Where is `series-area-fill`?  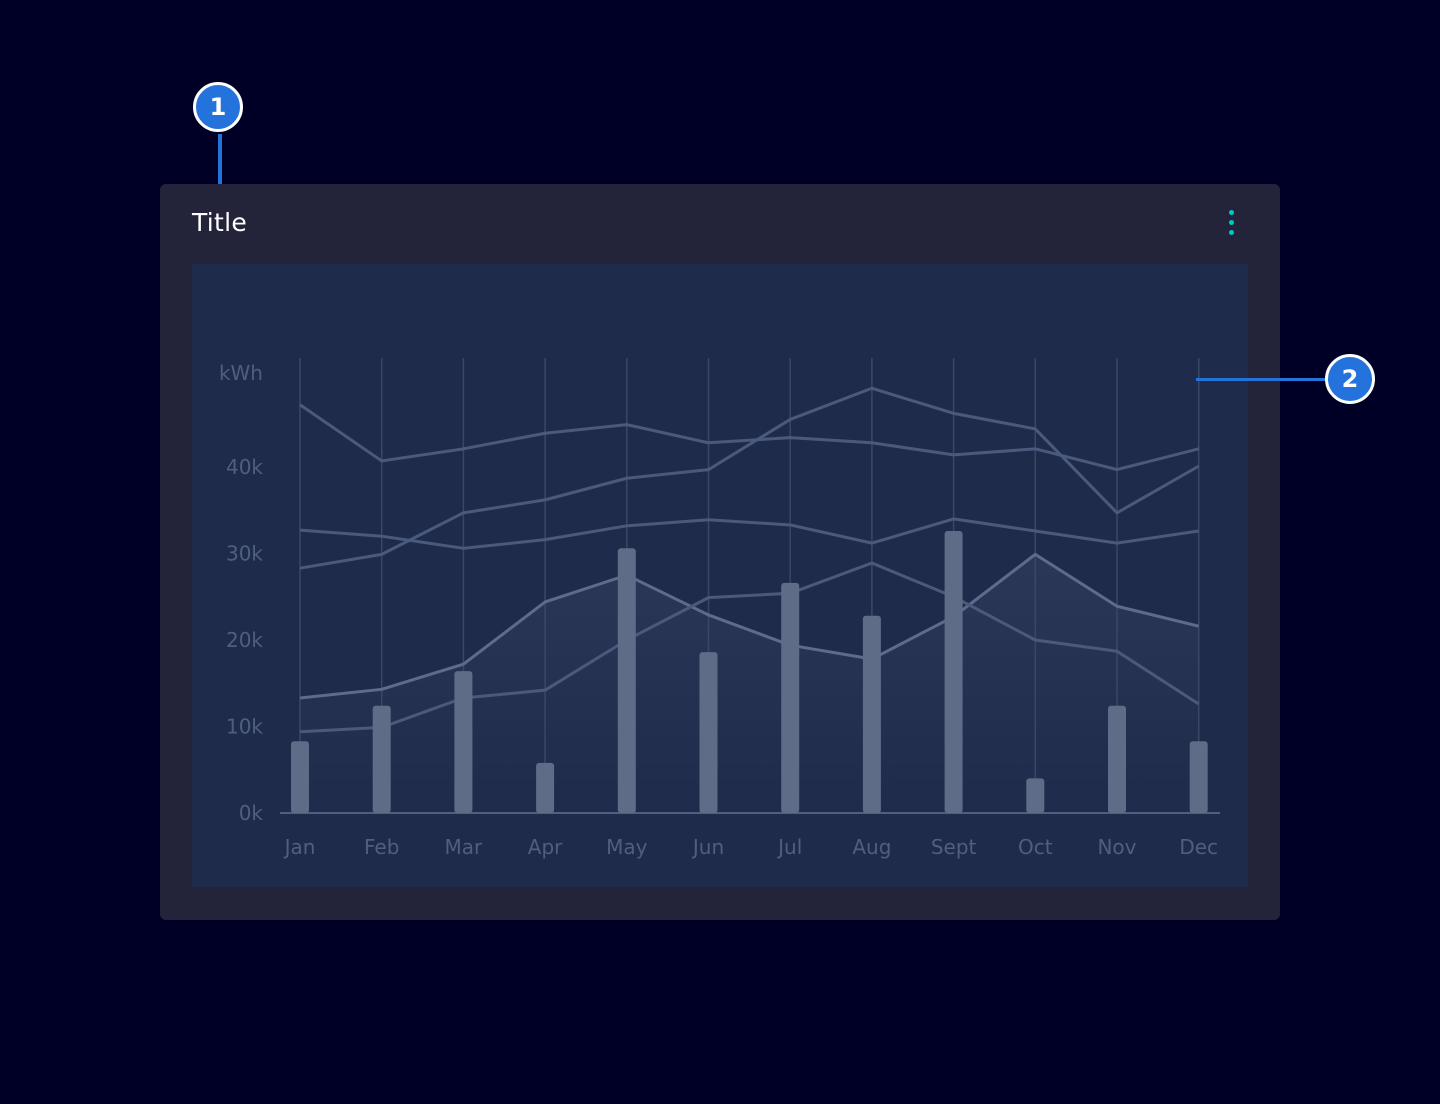 series-area-fill is located at coordinates (749, 683).